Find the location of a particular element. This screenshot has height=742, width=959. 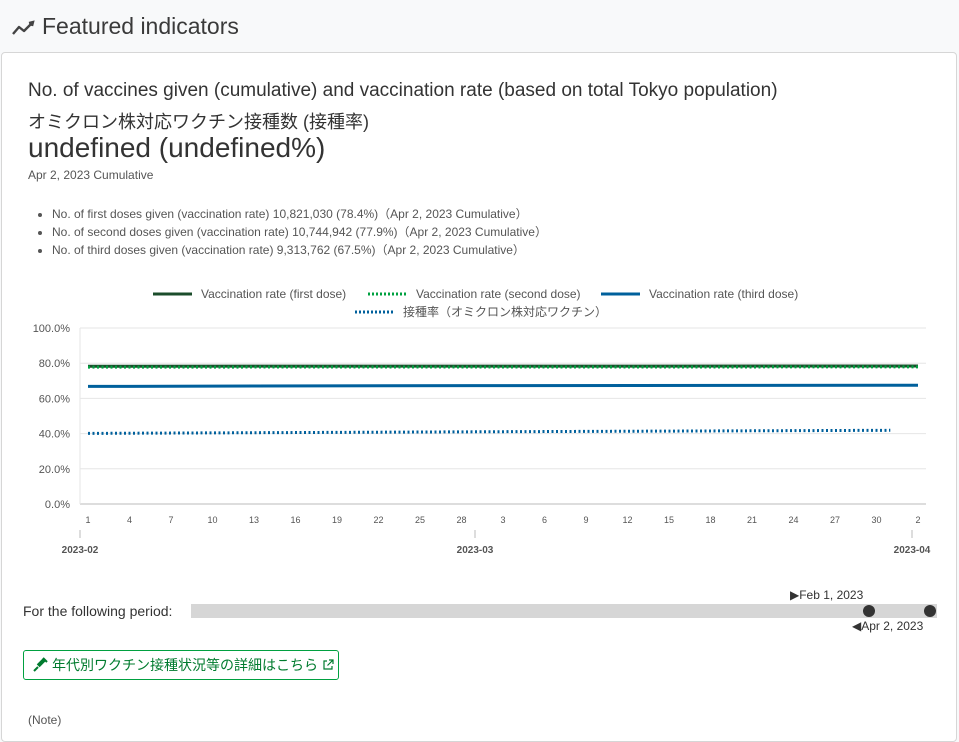

x-tick-label: 30 is located at coordinates (876, 520).